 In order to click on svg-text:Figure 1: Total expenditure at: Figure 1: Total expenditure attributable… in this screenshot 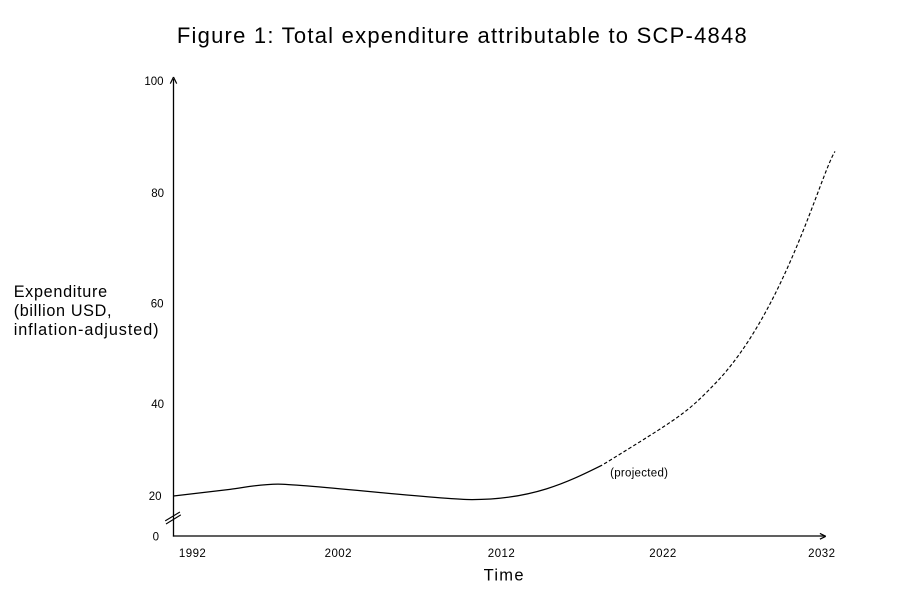, I will do `click(462, 35)`.